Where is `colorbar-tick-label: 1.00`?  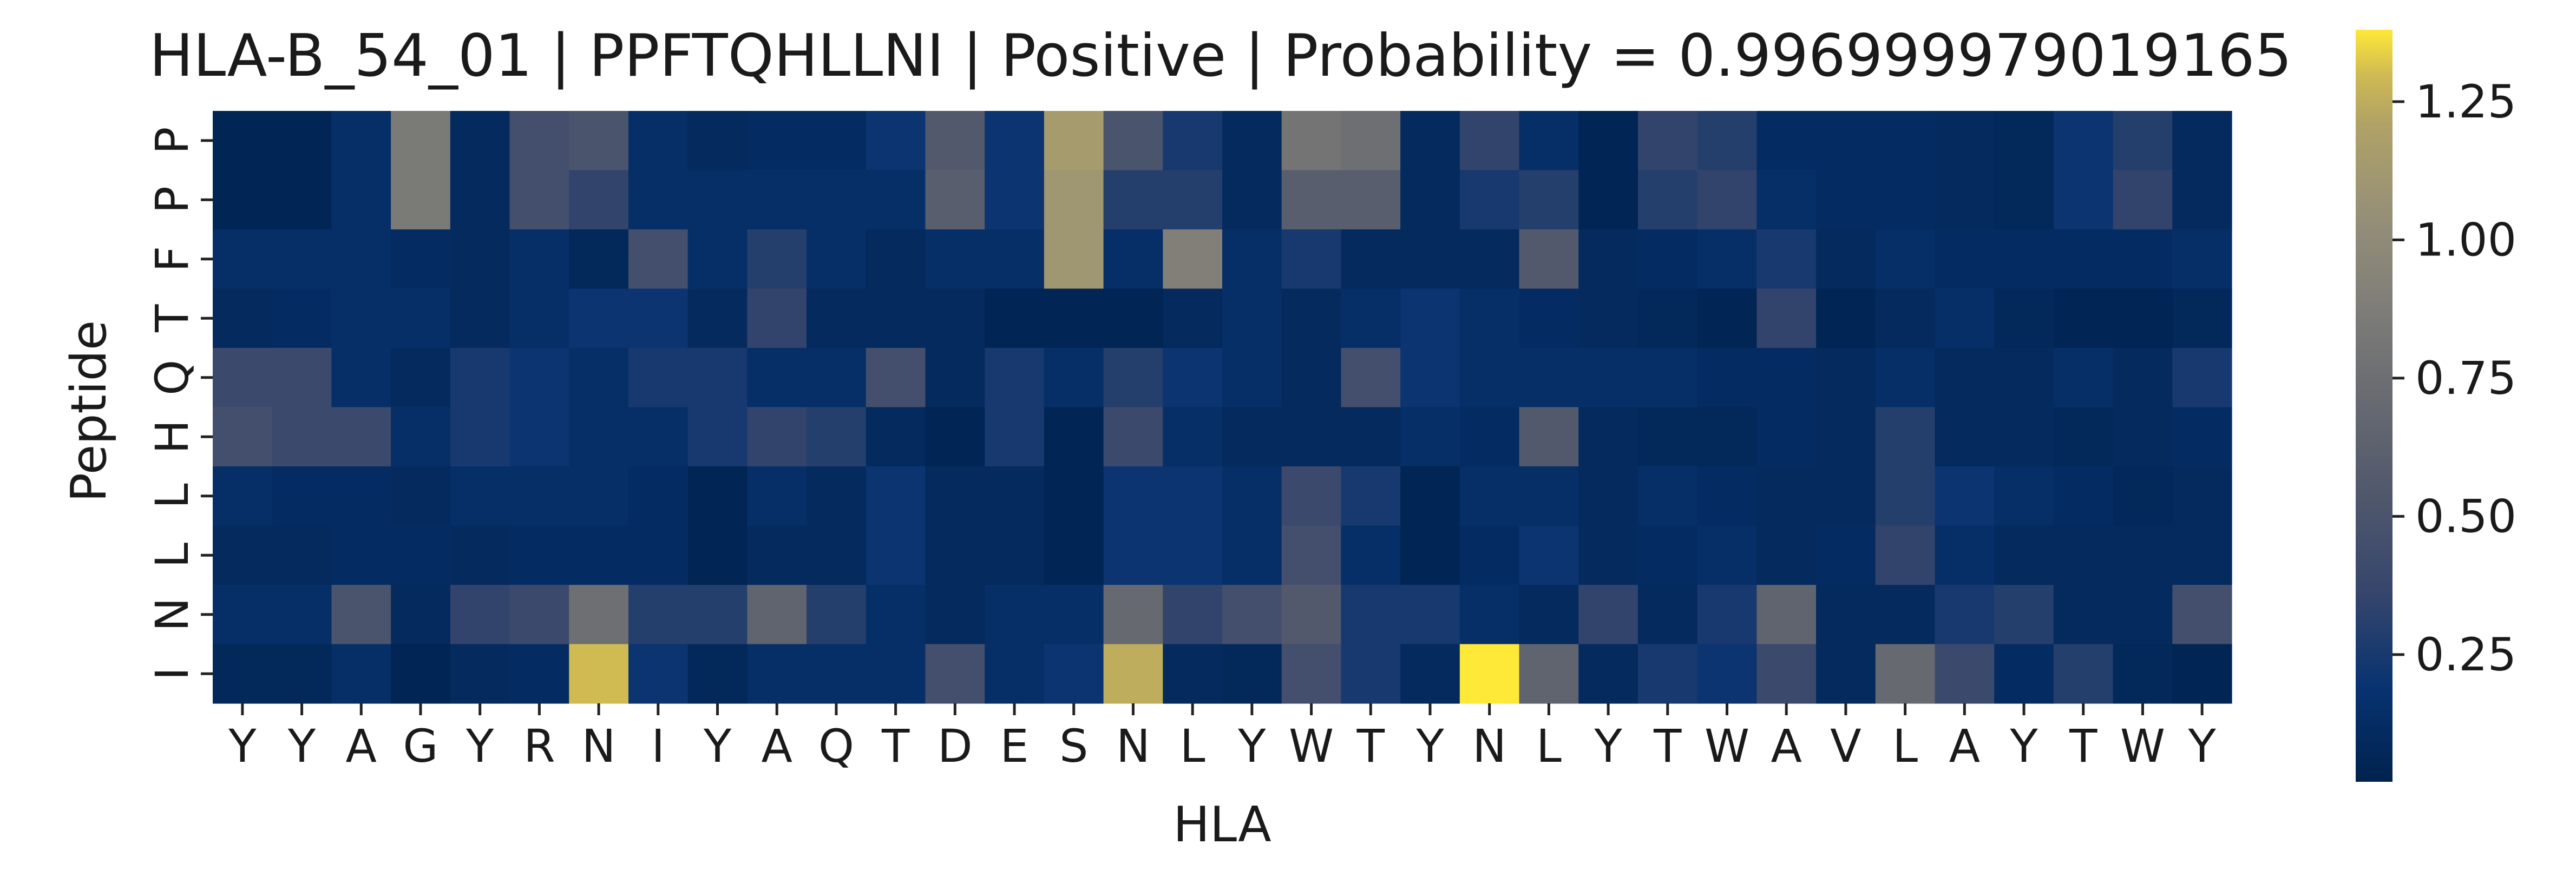
colorbar-tick-label: 1.00 is located at coordinates (2465, 239).